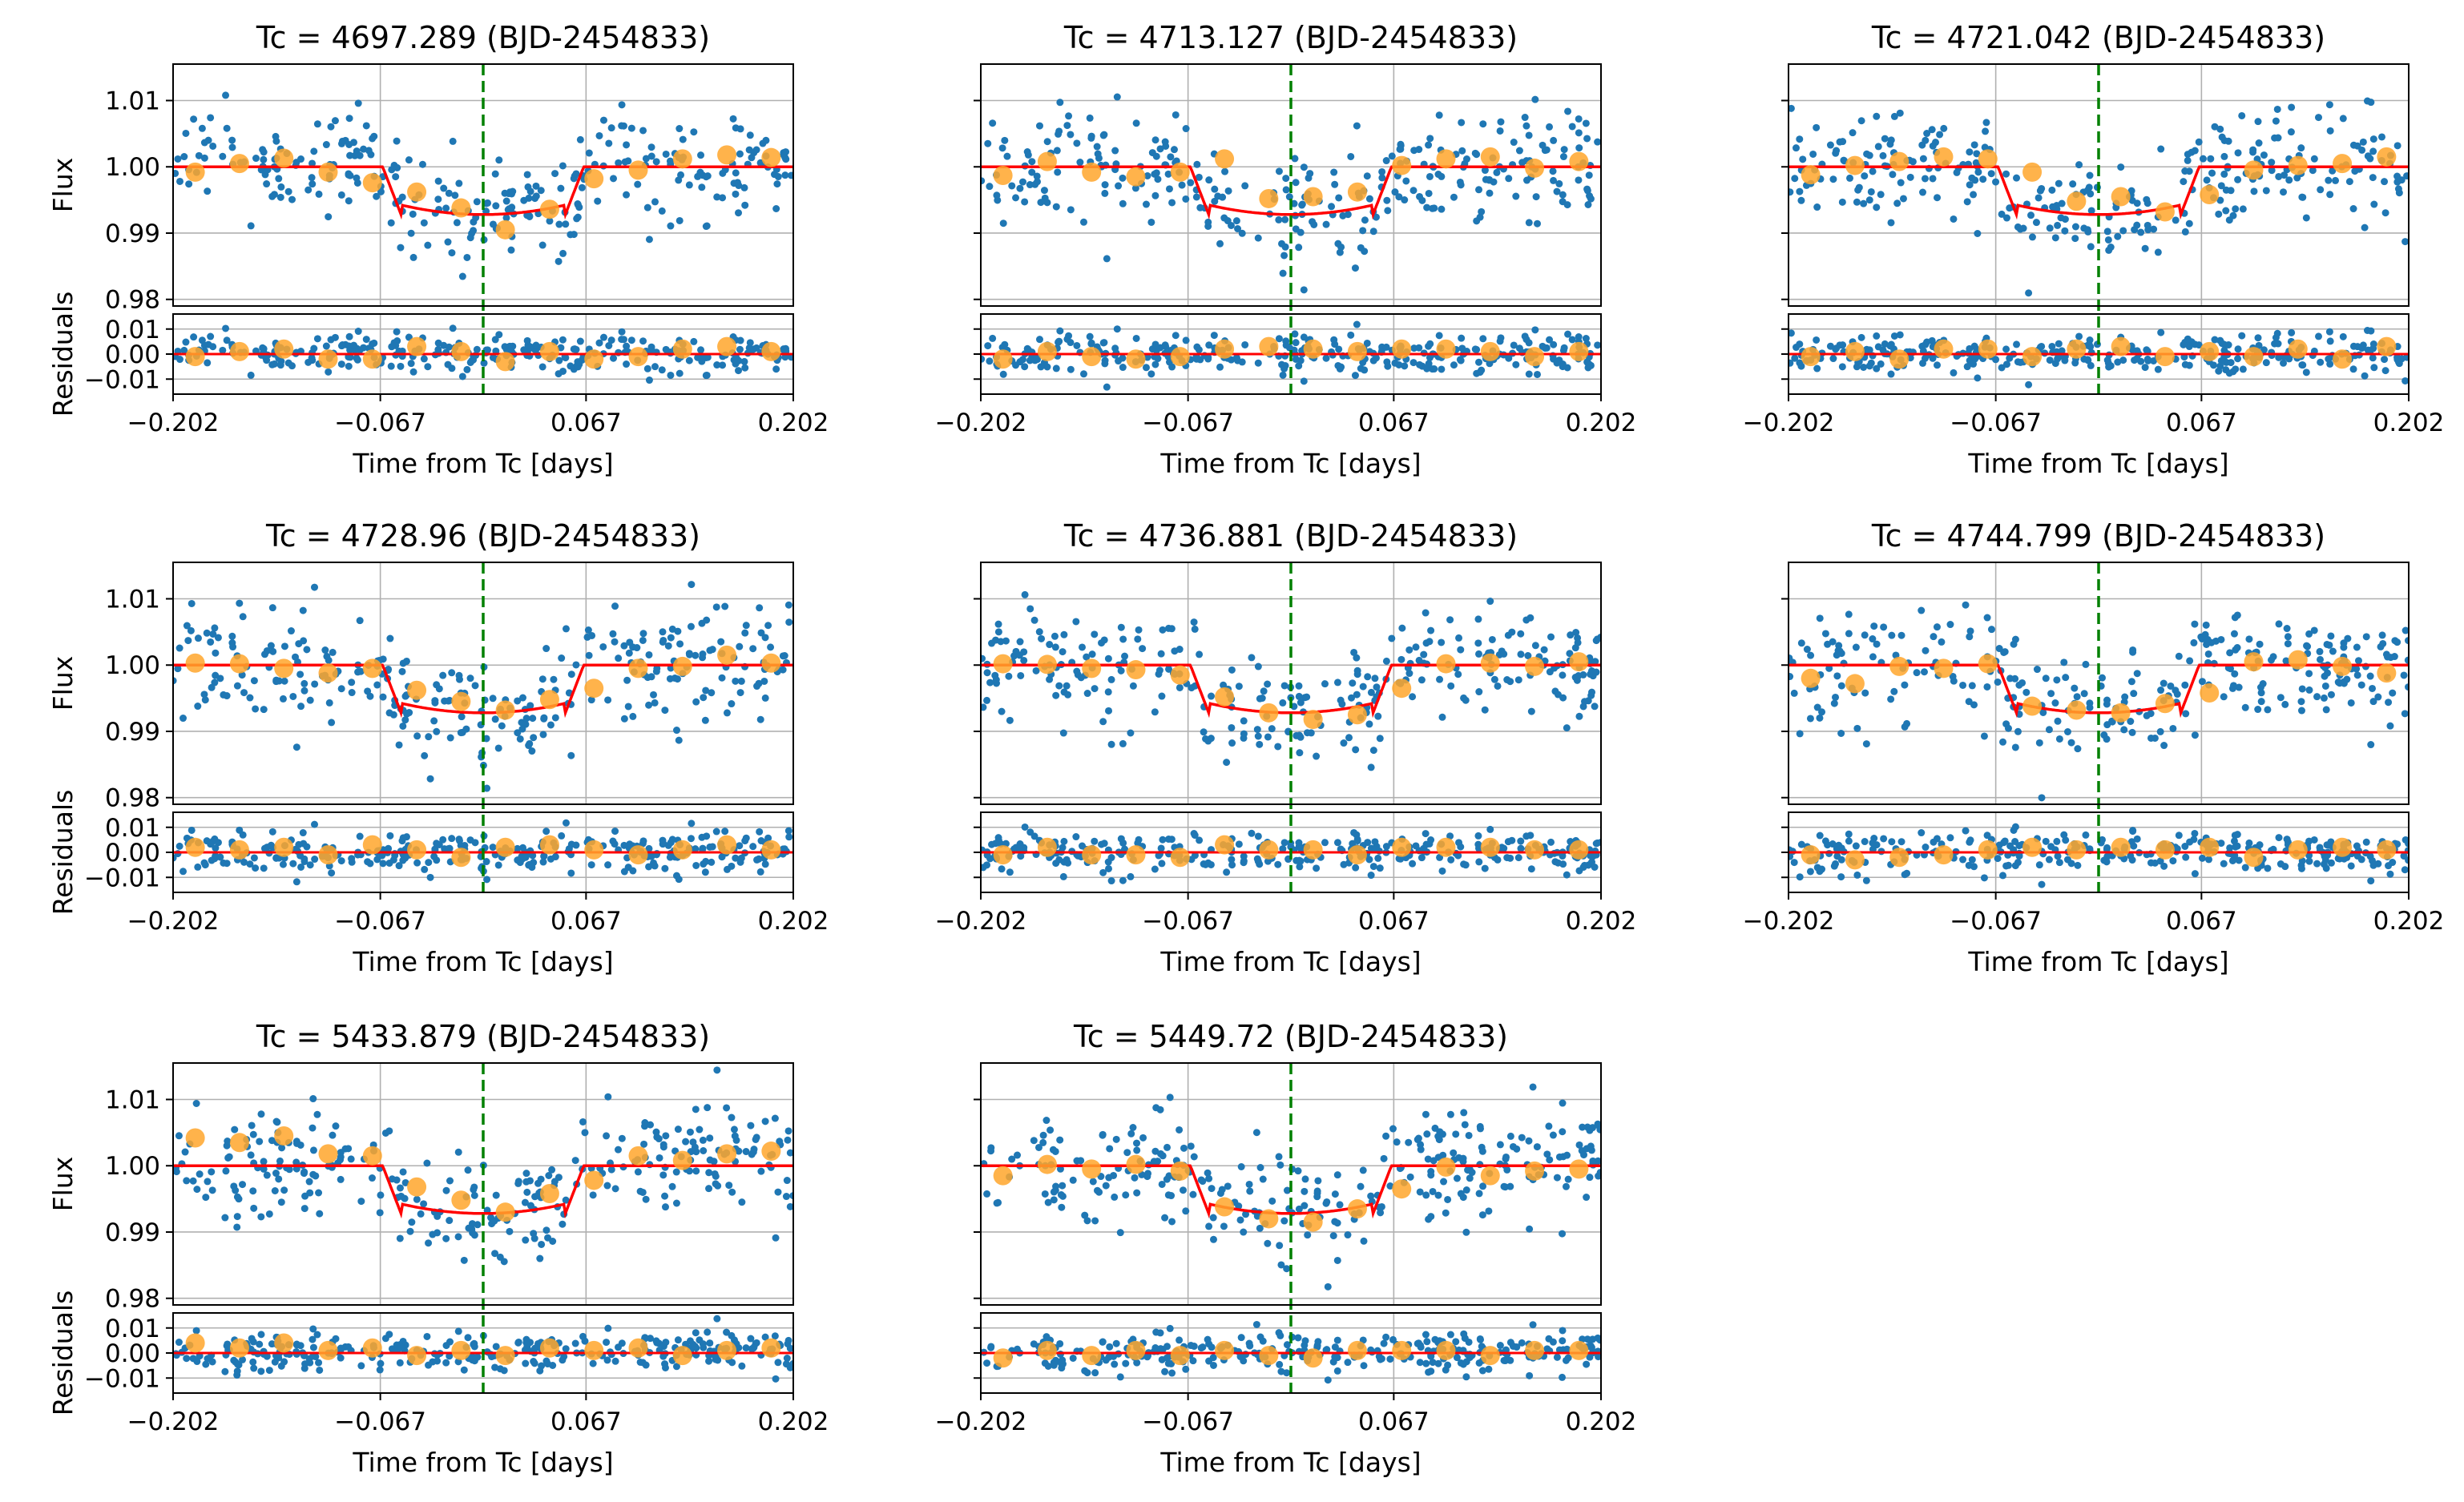  Describe the element at coordinates (132, 799) in the screenshot. I see `flux-tick-label: 0.98` at that location.